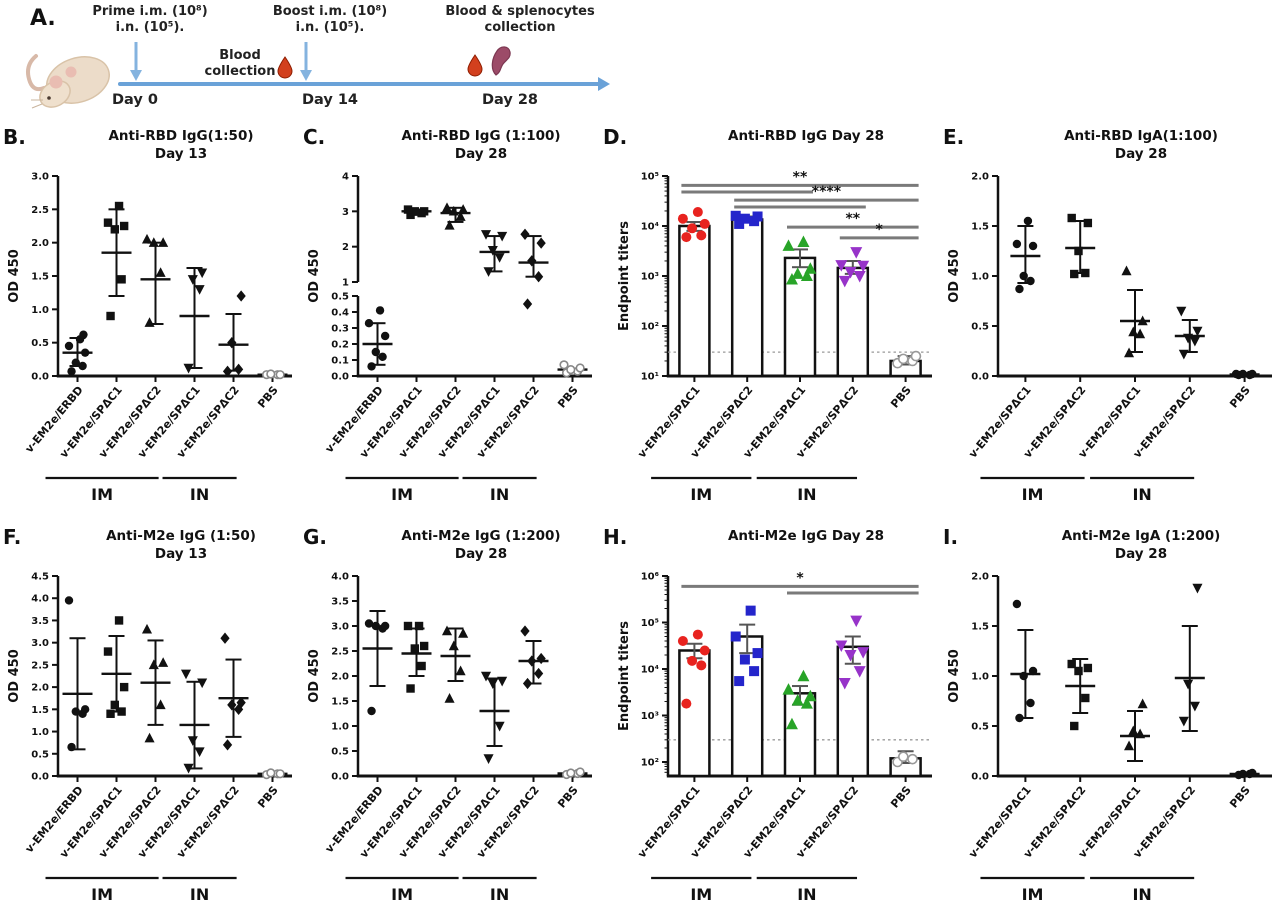 This screenshot has height=920, width=1280. Describe the element at coordinates (480, 536) in the screenshot. I see `svg-text: Anti-M2e IgG (1:200)` at that location.